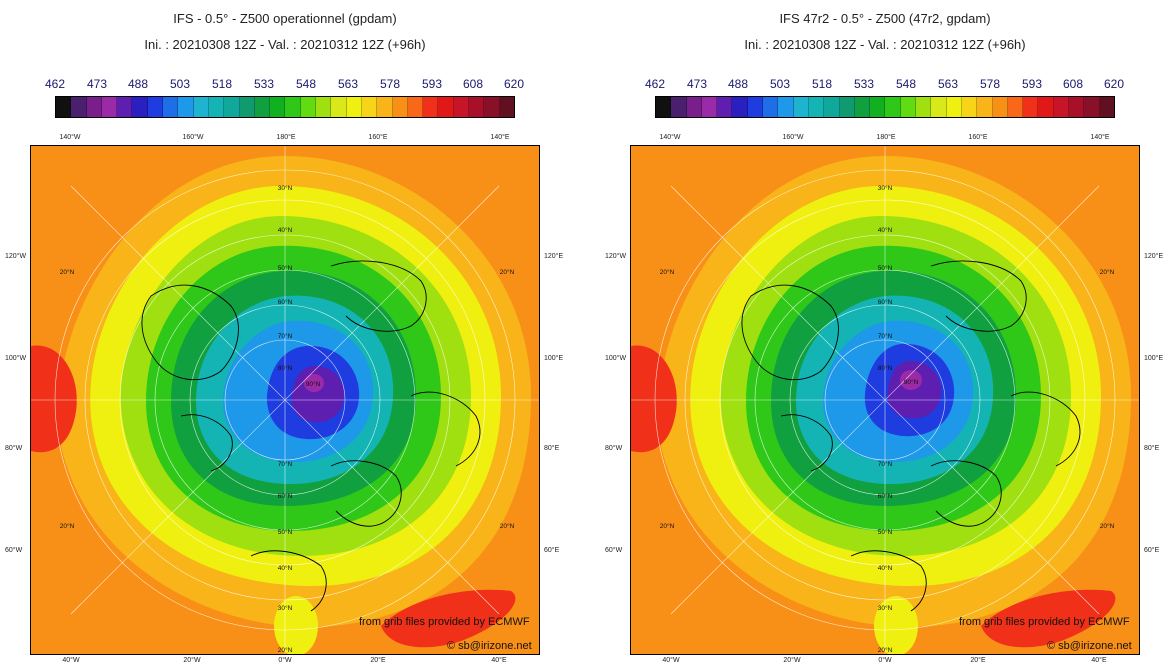 The width and height of the screenshot is (1170, 668). Describe the element at coordinates (1044, 622) in the screenshot. I see `grib-credit: from grib files provided by ECMWF` at that location.